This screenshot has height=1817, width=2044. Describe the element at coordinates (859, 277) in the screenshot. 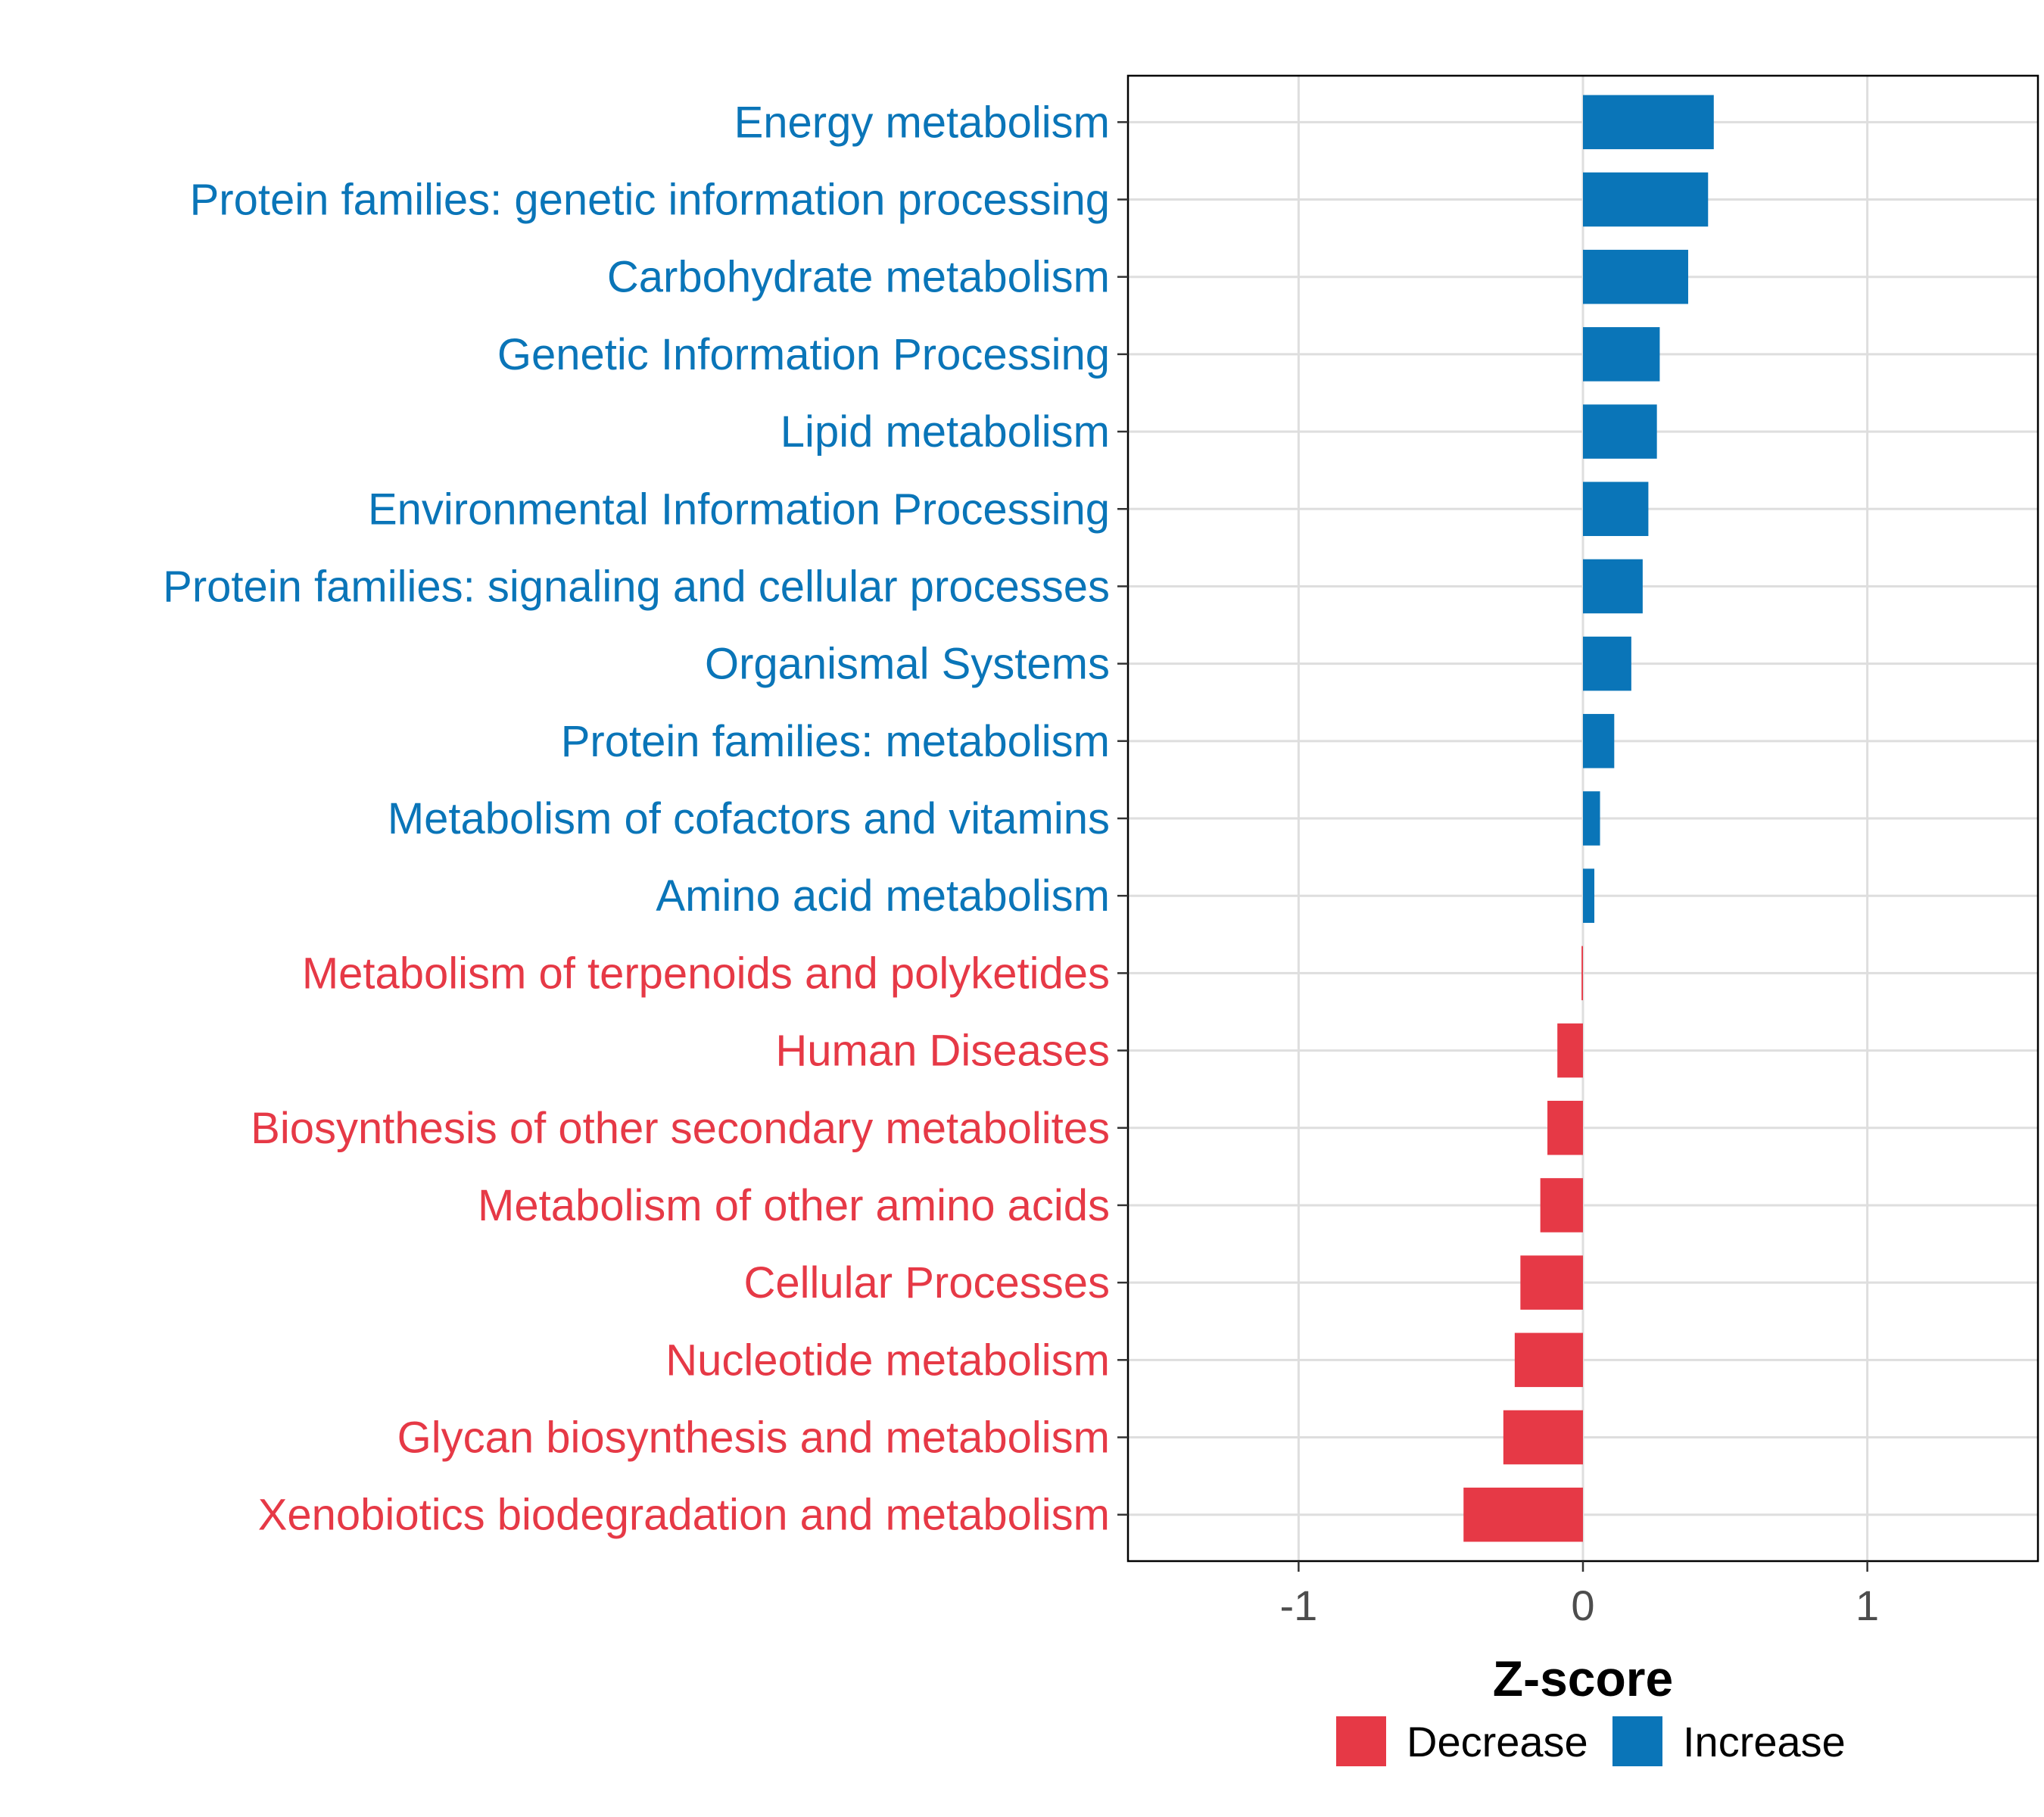

I see `category-label: Carbohydrate metabolism` at that location.